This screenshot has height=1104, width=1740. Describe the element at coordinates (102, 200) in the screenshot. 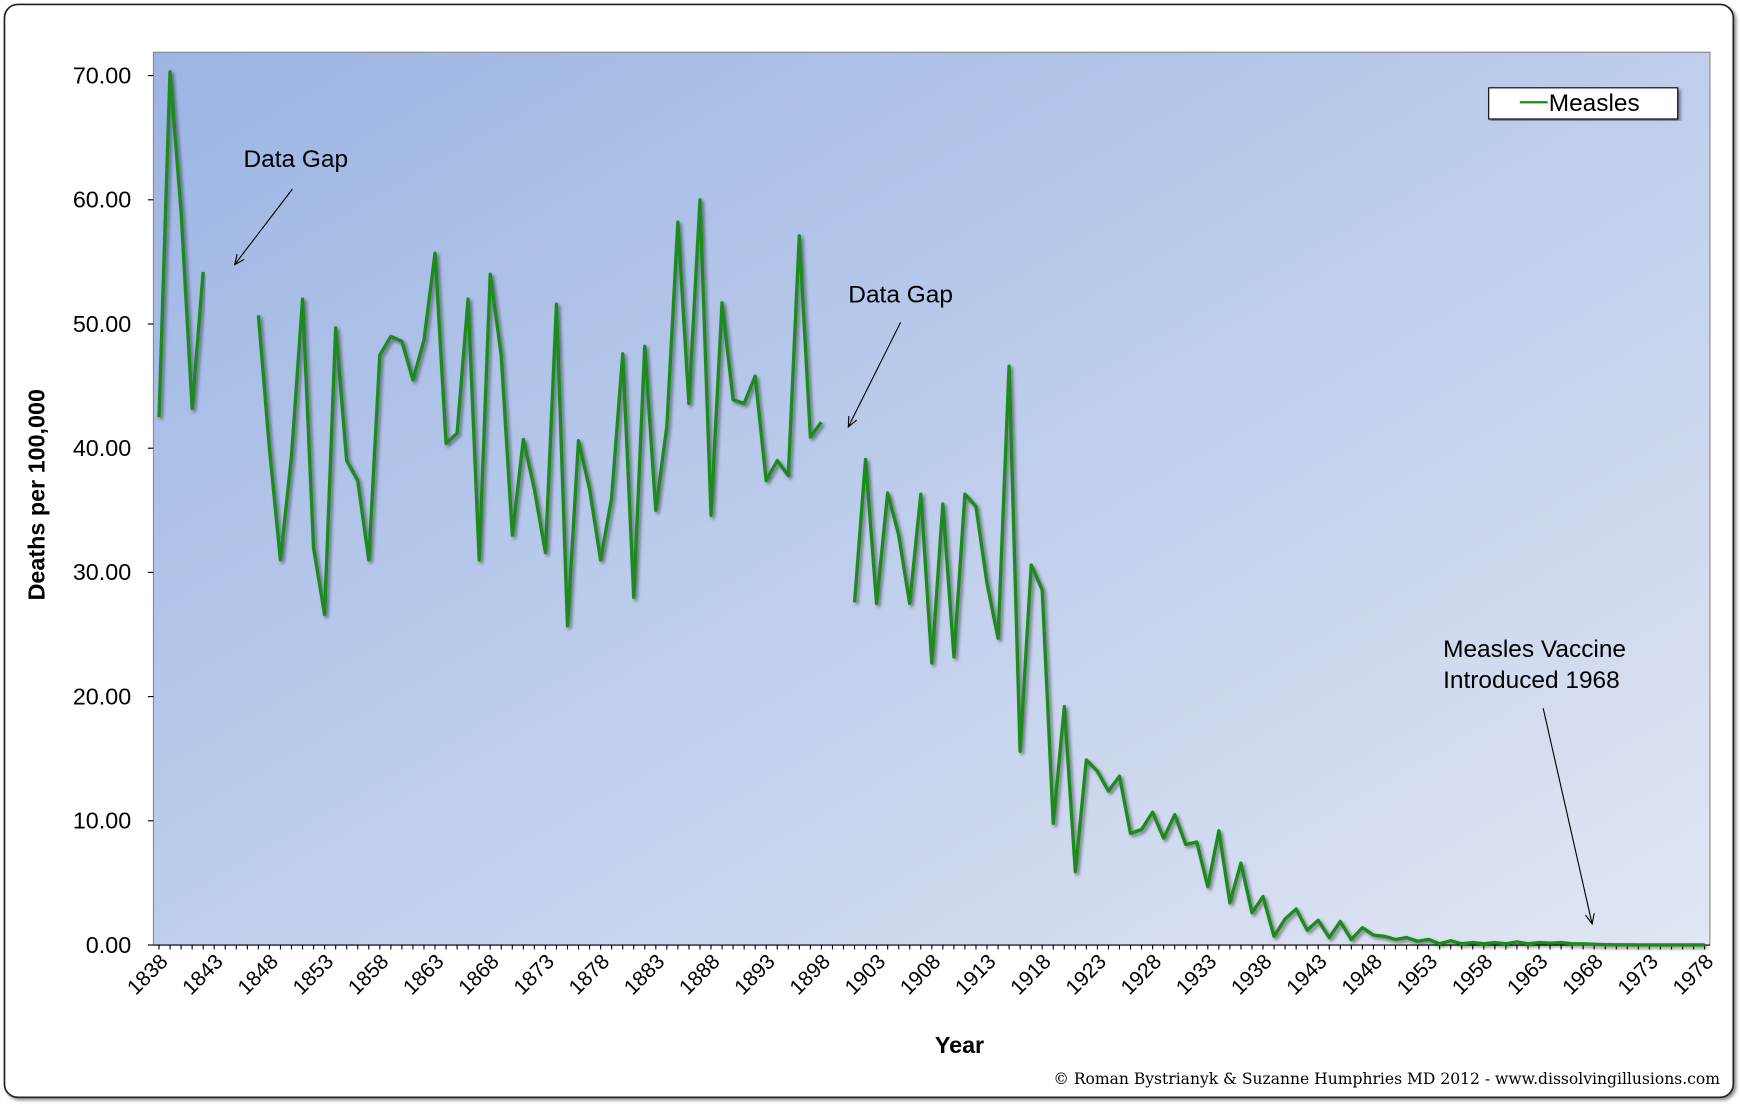

I see `y-tick-label: 60.00` at that location.